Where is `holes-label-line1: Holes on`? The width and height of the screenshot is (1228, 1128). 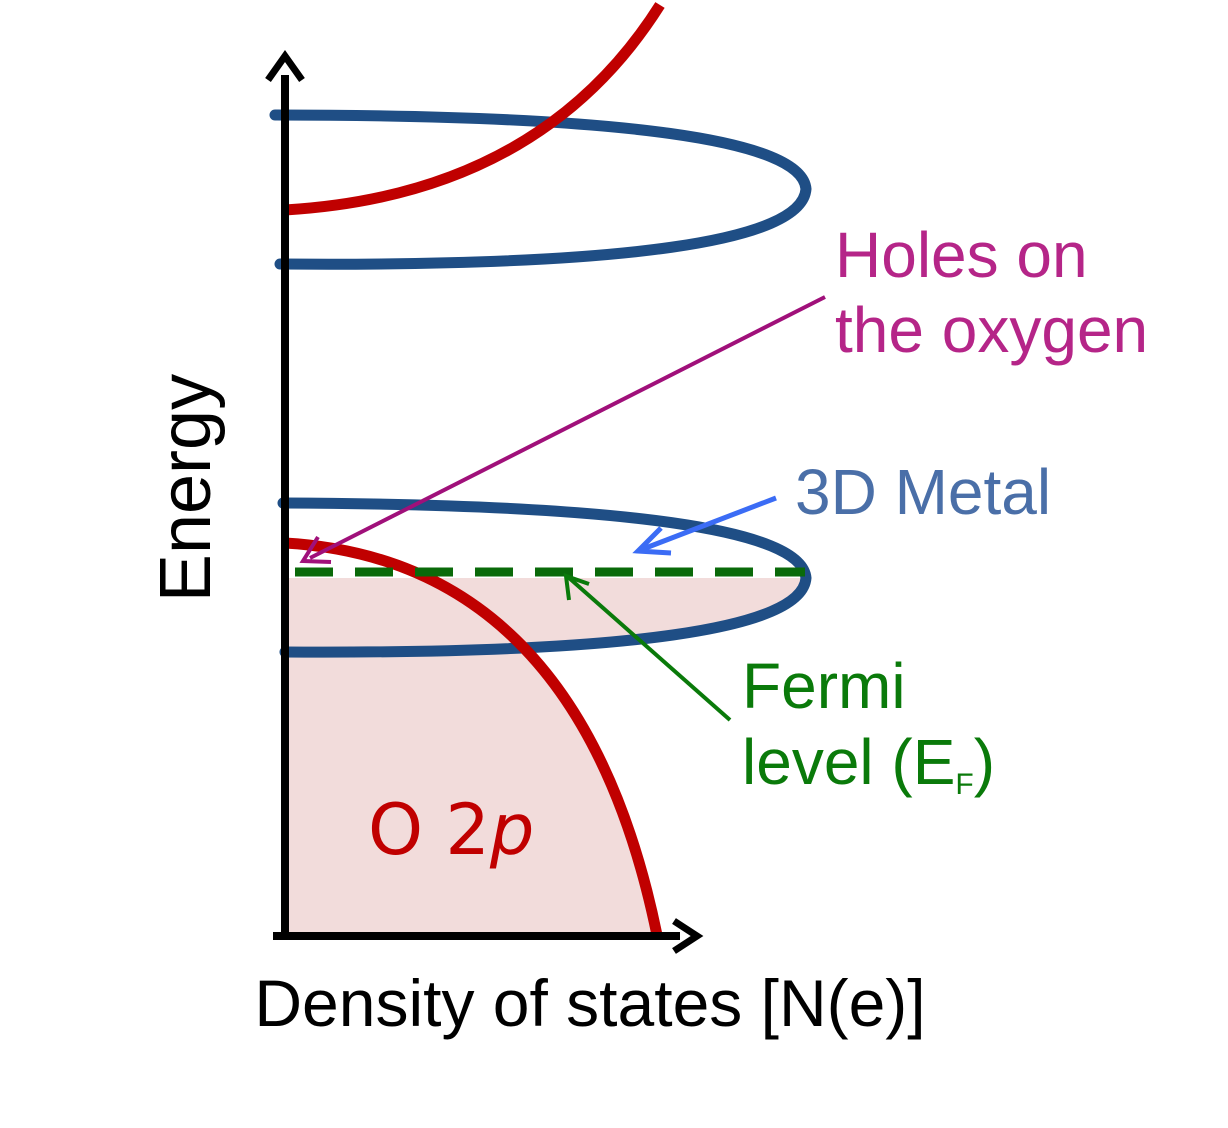 holes-label-line1: Holes on is located at coordinates (961, 255).